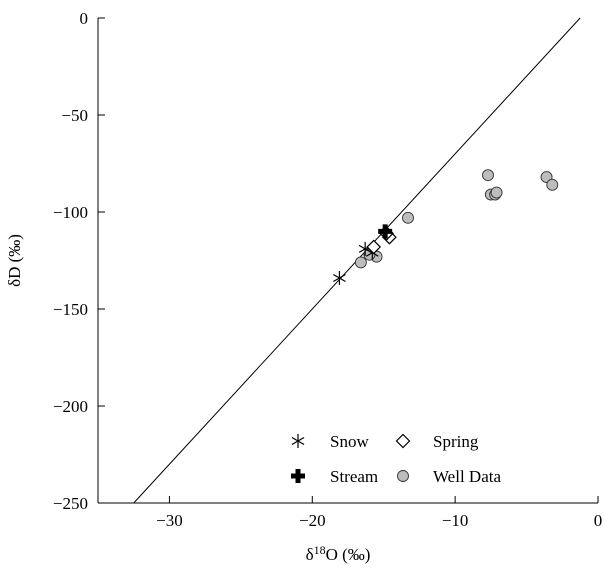  What do you see at coordinates (70, 406) in the screenshot?
I see `y-tick-label: −200` at bounding box center [70, 406].